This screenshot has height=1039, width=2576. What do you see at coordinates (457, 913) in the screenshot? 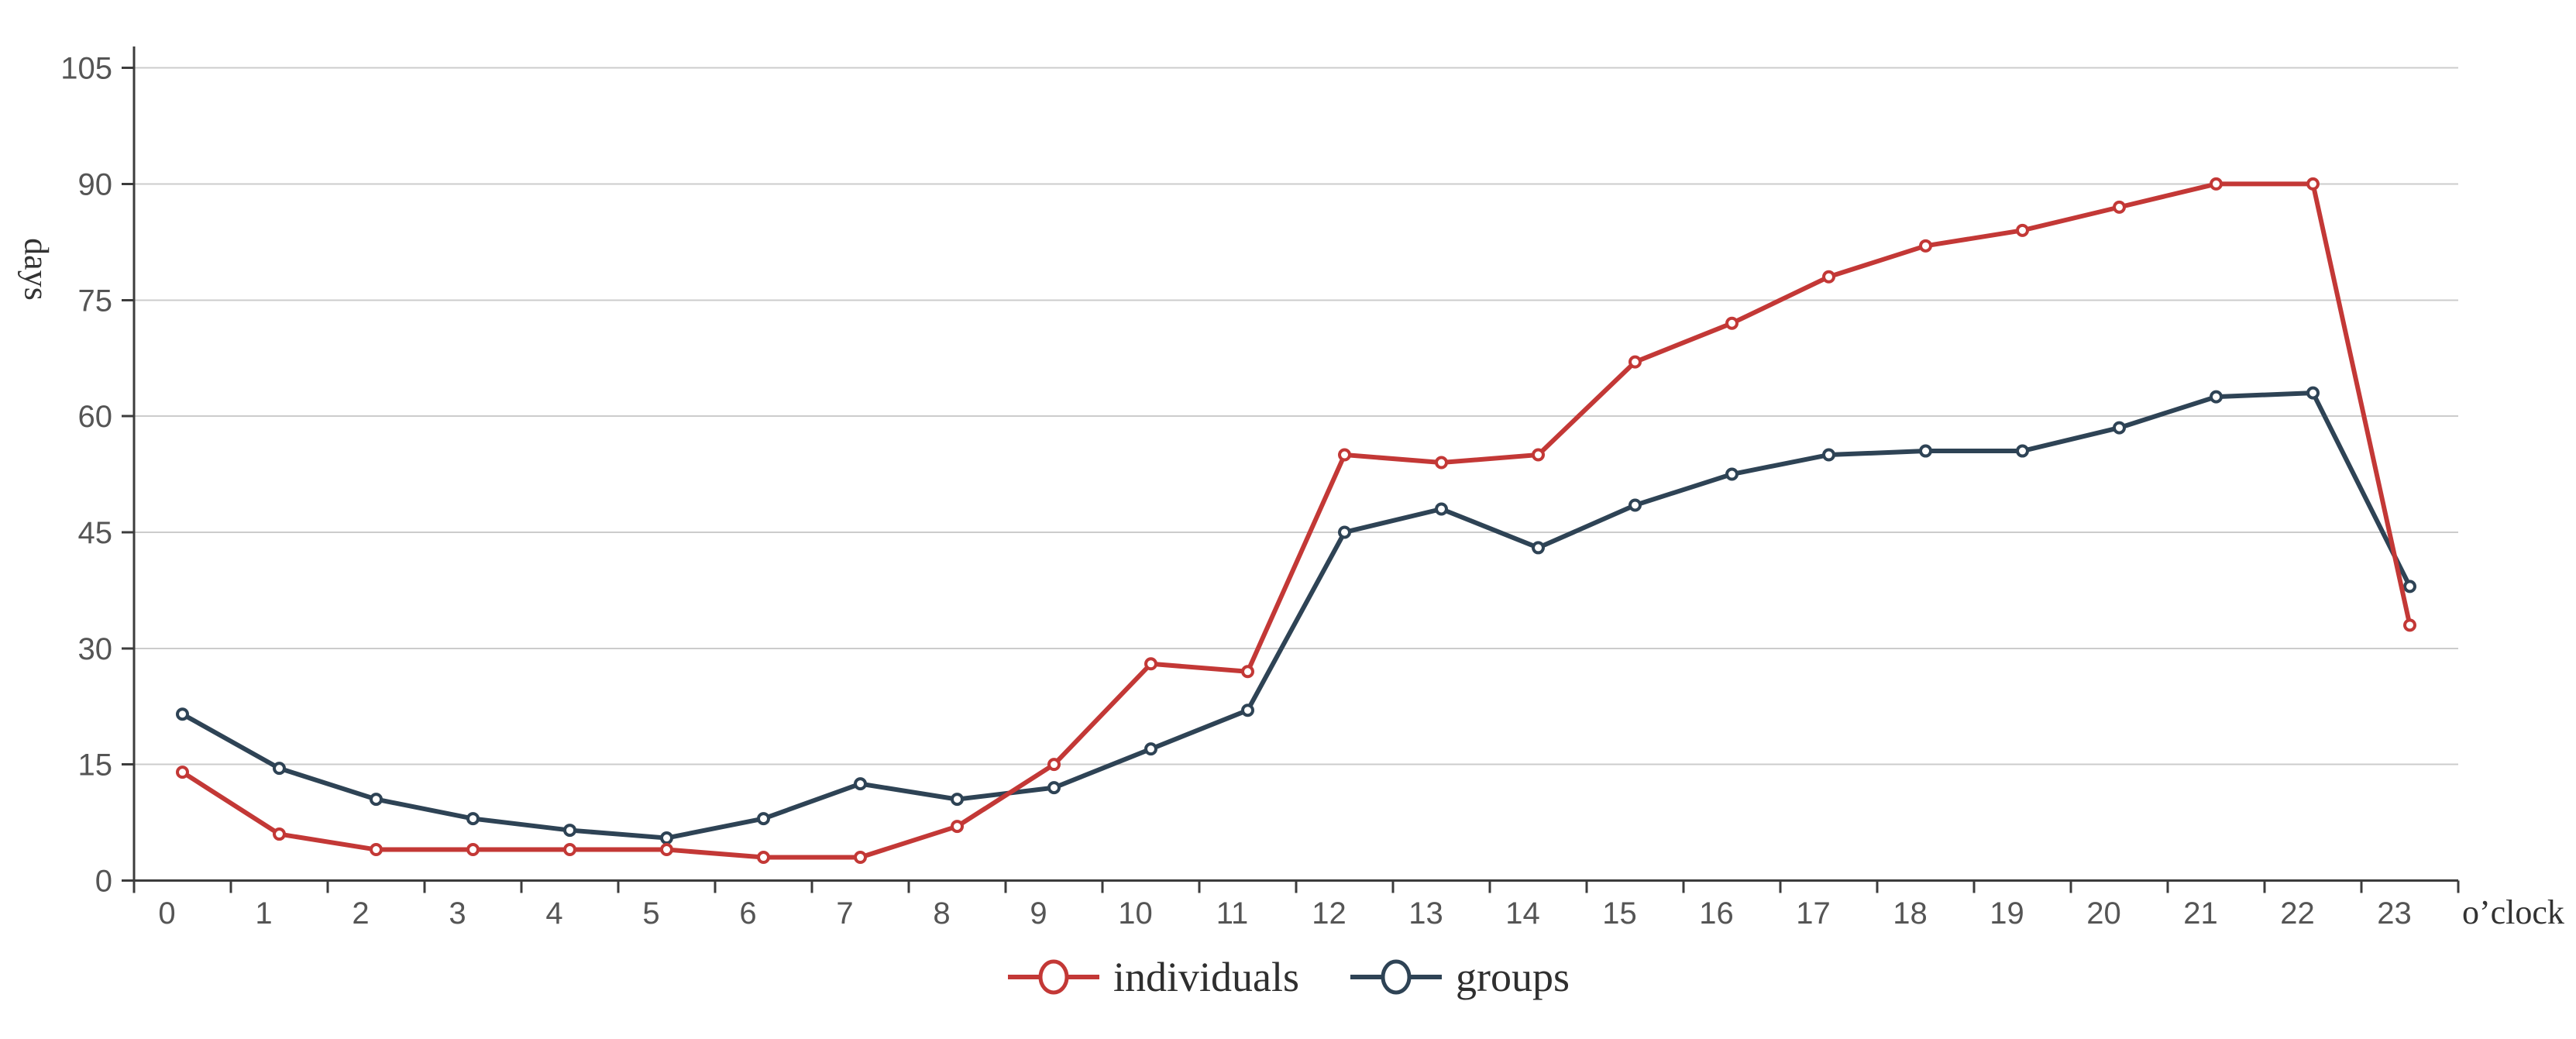
I see `x-tick-label: 3` at bounding box center [457, 913].